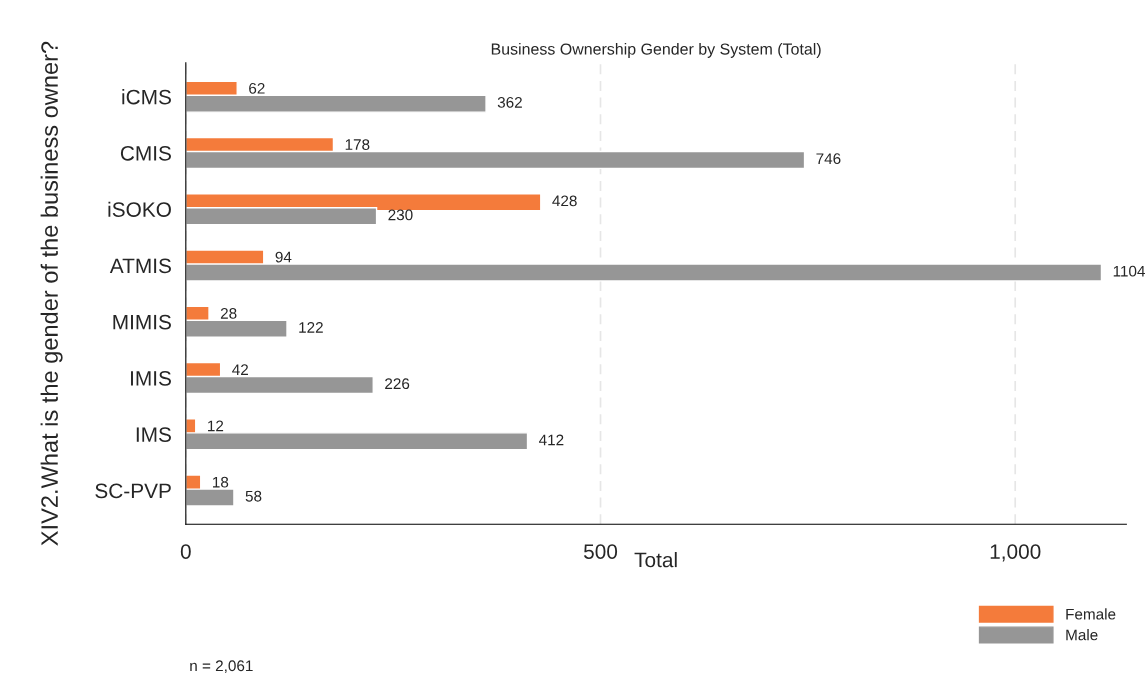  I want to click on x-tick-label: 500, so click(600, 551).